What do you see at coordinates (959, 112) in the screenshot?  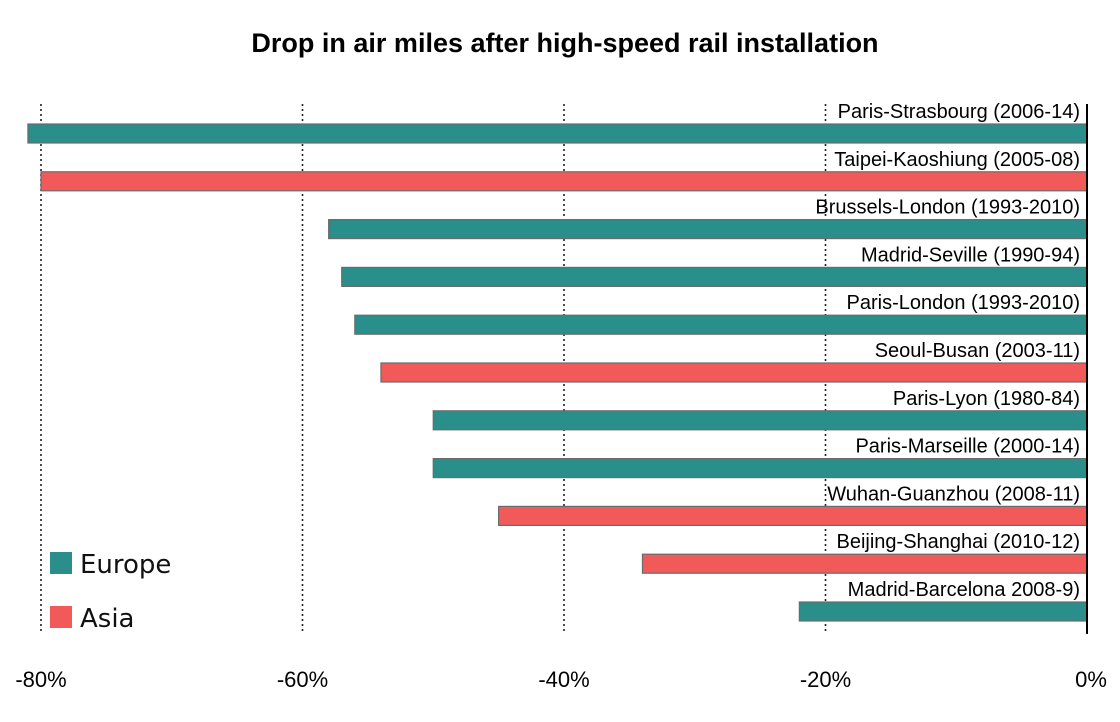 I see `bar-label-paris-strasbourg-2006-14: Paris-Strasbourg (2006-14)` at bounding box center [959, 112].